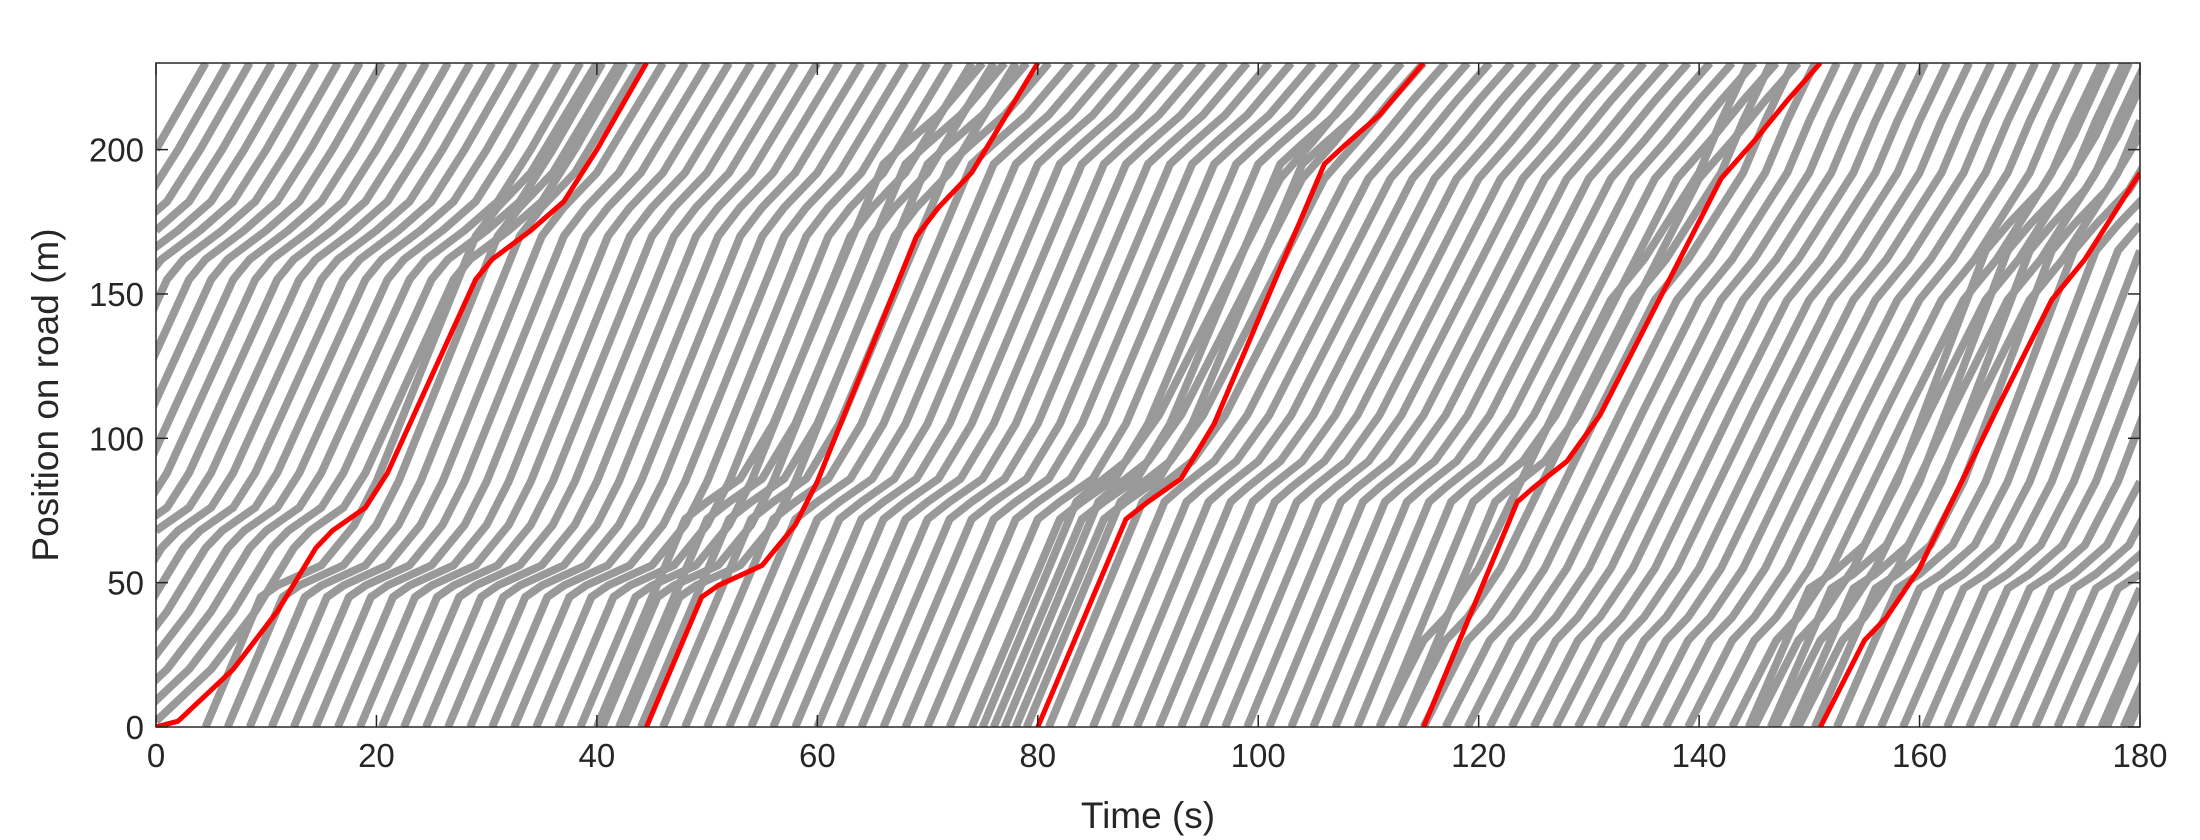 Image resolution: width=2200 pixels, height=840 pixels. Describe the element at coordinates (116, 438) in the screenshot. I see `y-tick-label: 100` at that location.